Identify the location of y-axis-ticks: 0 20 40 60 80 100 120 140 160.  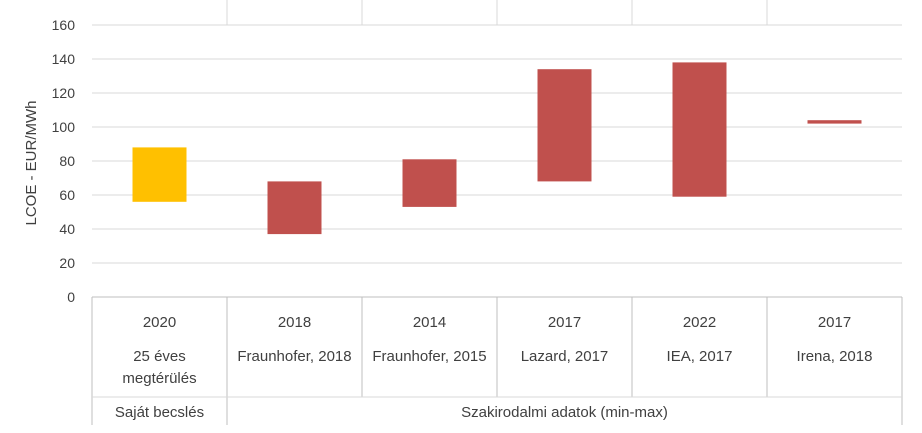
(64, 161).